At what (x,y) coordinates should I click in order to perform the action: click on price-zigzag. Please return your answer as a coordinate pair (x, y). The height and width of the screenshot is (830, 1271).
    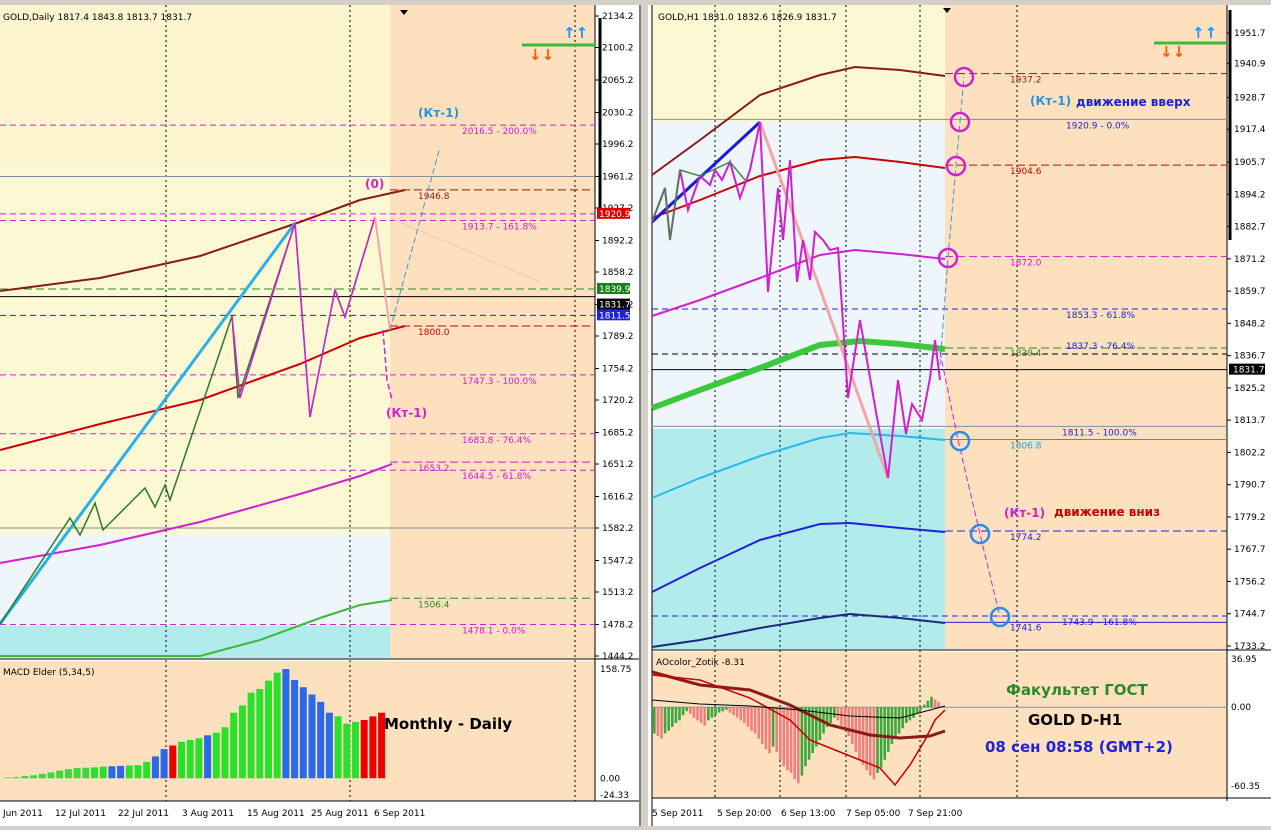
    Looking at the image, I should click on (796, 300).